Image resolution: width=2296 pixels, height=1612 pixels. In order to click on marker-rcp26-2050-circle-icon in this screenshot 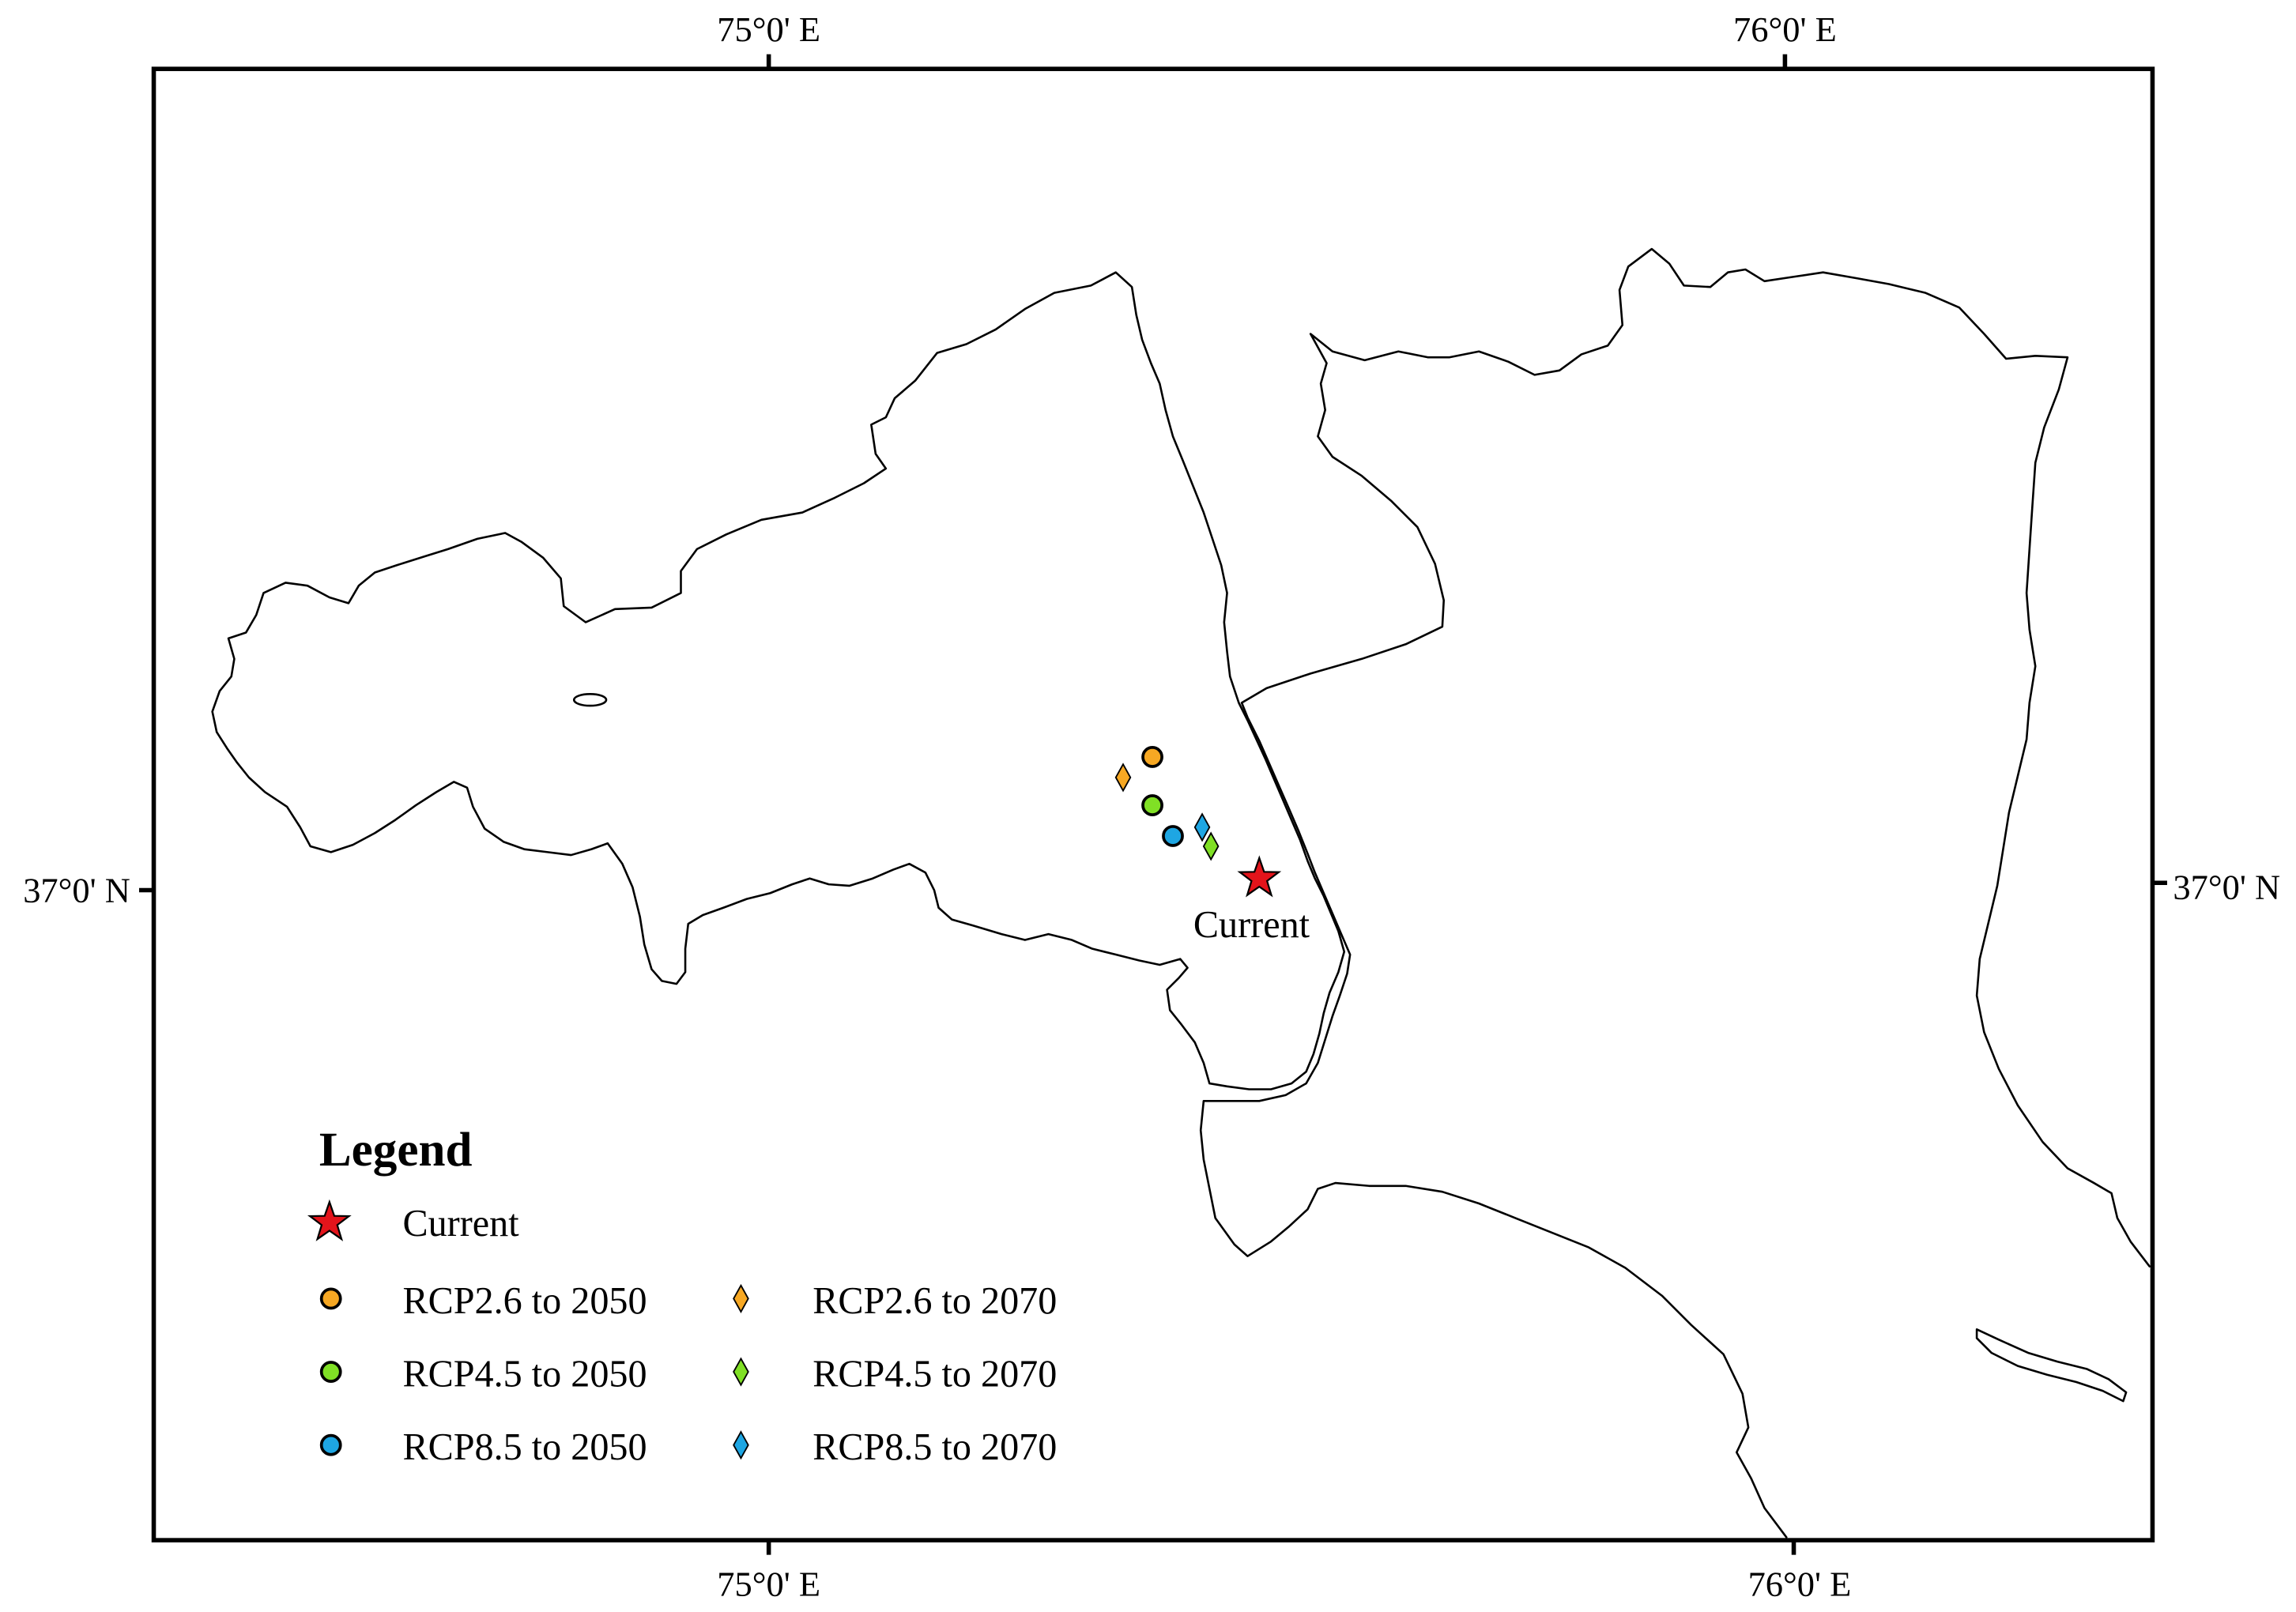, I will do `click(1152, 757)`.